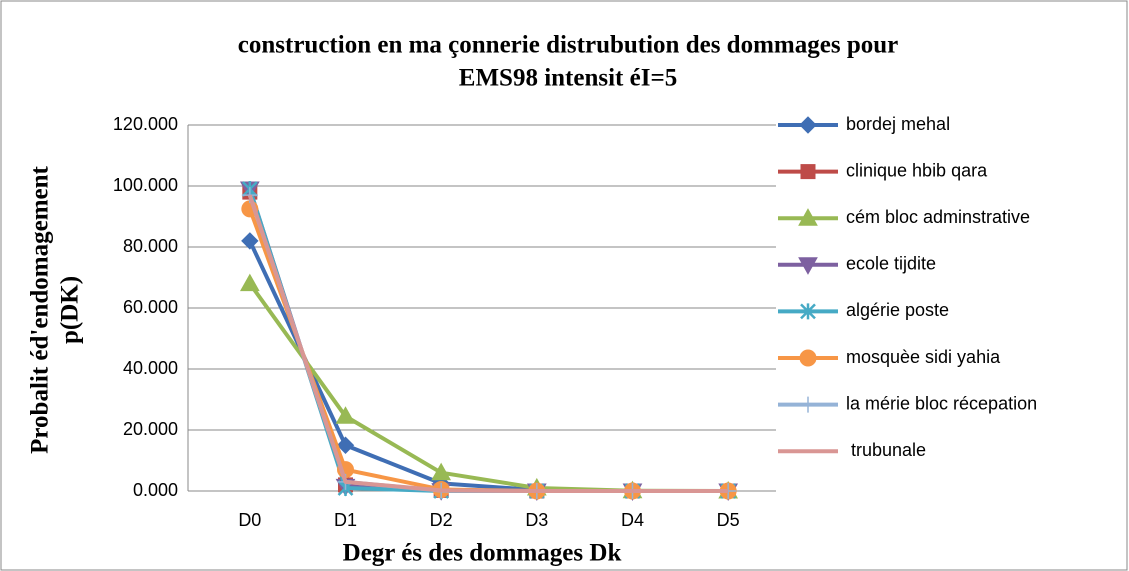  I want to click on legend-label: mosquèe sidi yahia, so click(923, 357).